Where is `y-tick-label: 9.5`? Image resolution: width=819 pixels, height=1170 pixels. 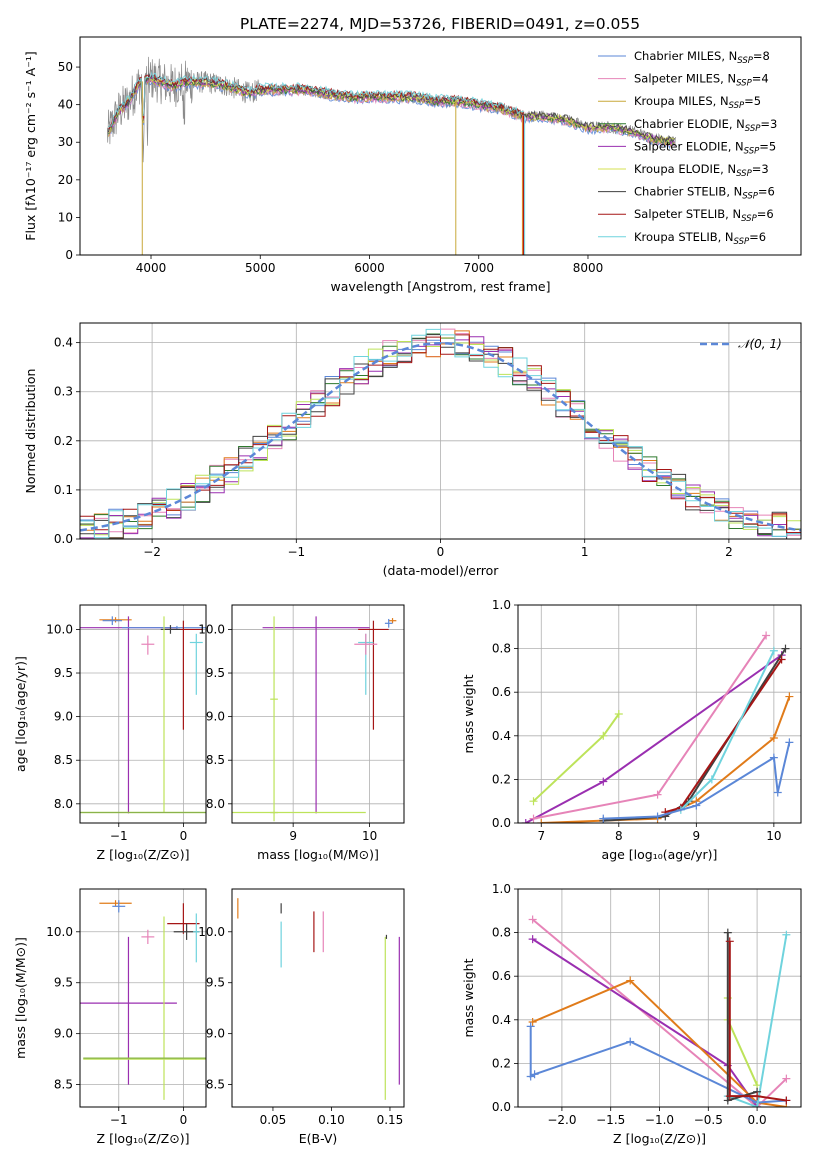
y-tick-label: 9.5 is located at coordinates (63, 983).